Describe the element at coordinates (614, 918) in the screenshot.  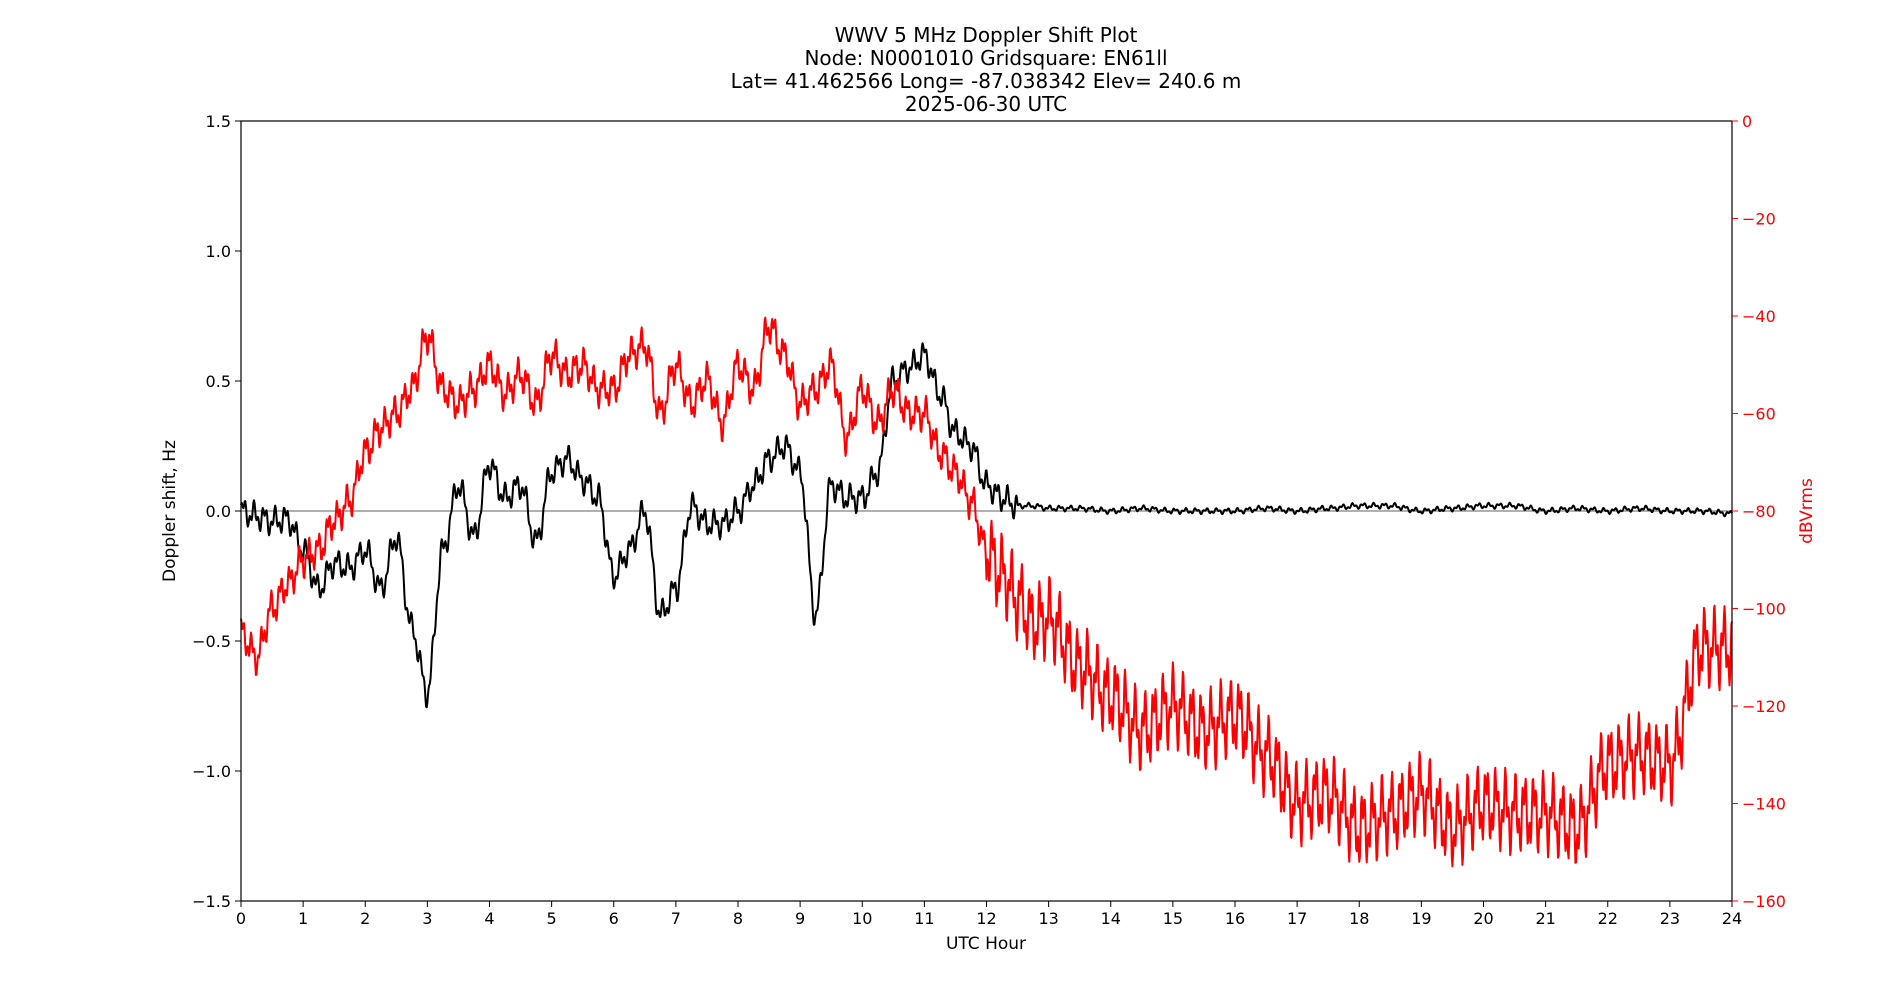
I see `x-tick-label: 6` at that location.